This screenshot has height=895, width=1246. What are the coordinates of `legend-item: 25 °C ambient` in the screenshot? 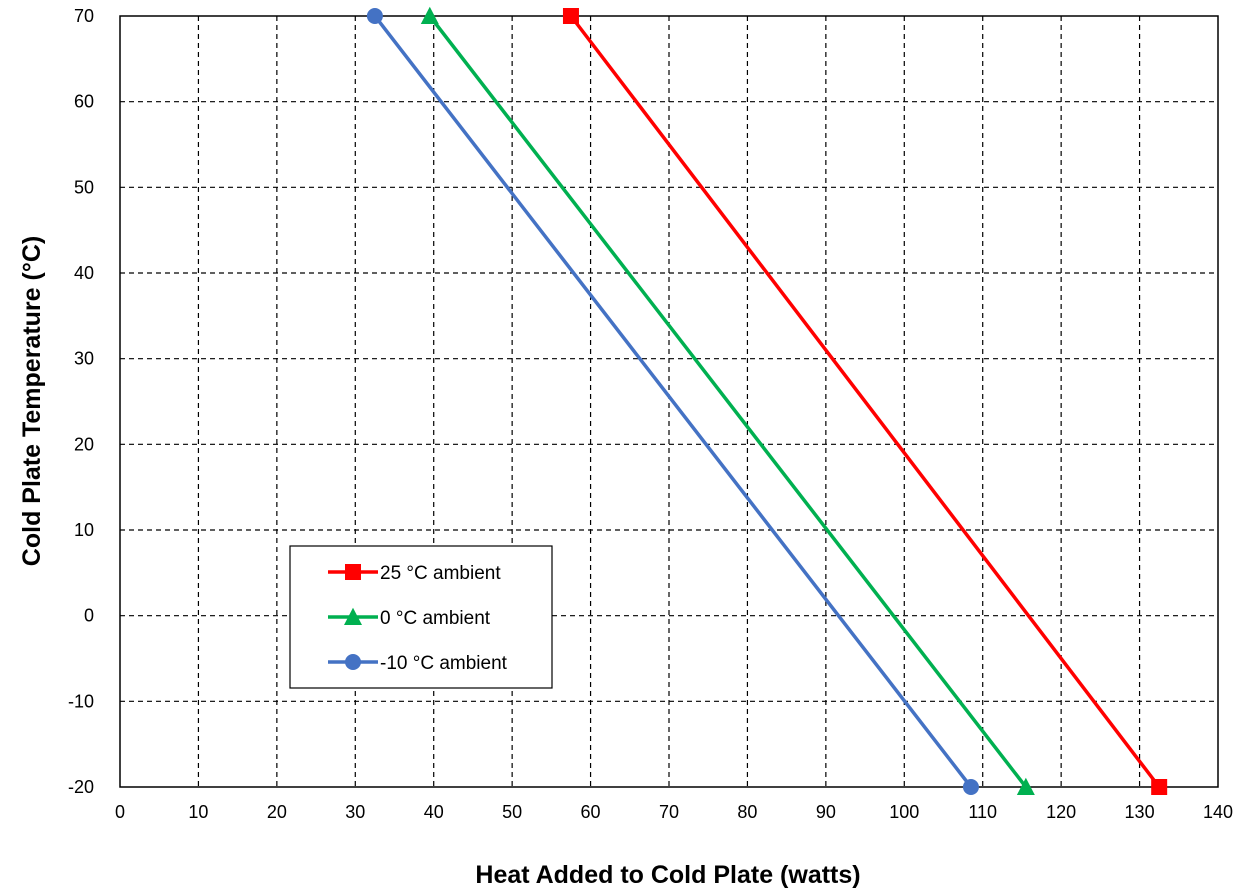 It's located at (414, 573).